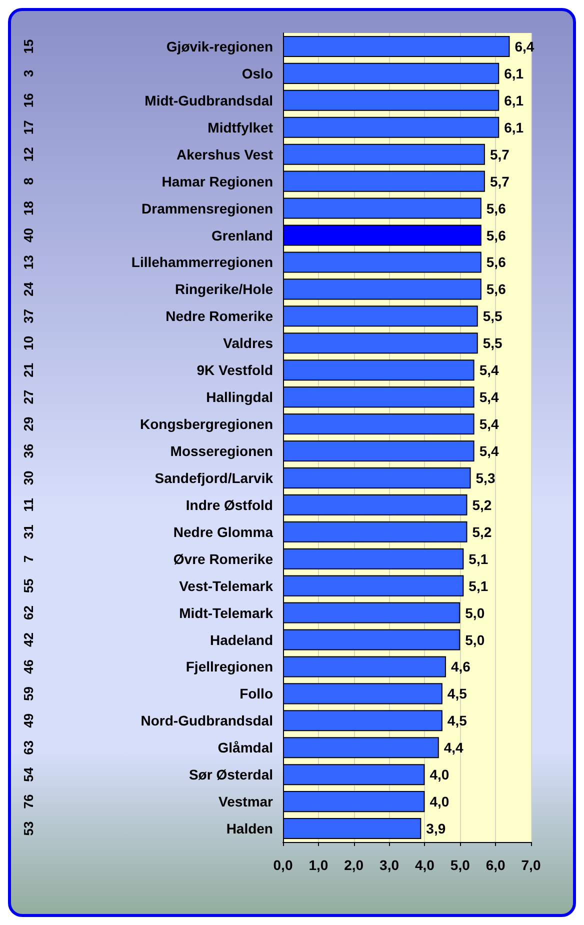 This screenshot has height=925, width=584. Describe the element at coordinates (217, 181) in the screenshot. I see `y-tick-label: Hamar Regionen` at that location.